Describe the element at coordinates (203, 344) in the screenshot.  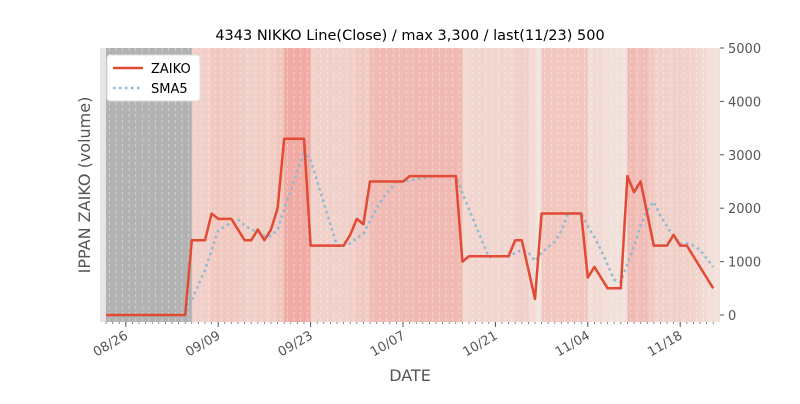
I see `x-tick-label: 09/09` at that location.